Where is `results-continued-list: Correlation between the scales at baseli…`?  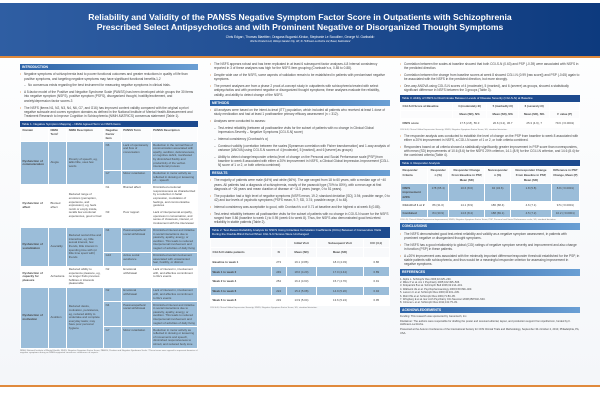 results-continued-list: Correlation between the scales at baseli… is located at coordinates (490, 77).